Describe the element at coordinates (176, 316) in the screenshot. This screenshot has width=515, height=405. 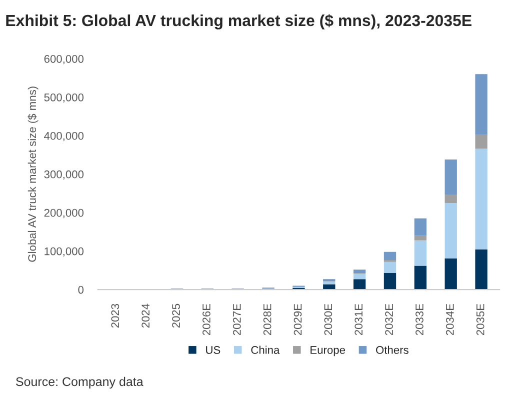
I see `x-tick-label: 2025` at that location.